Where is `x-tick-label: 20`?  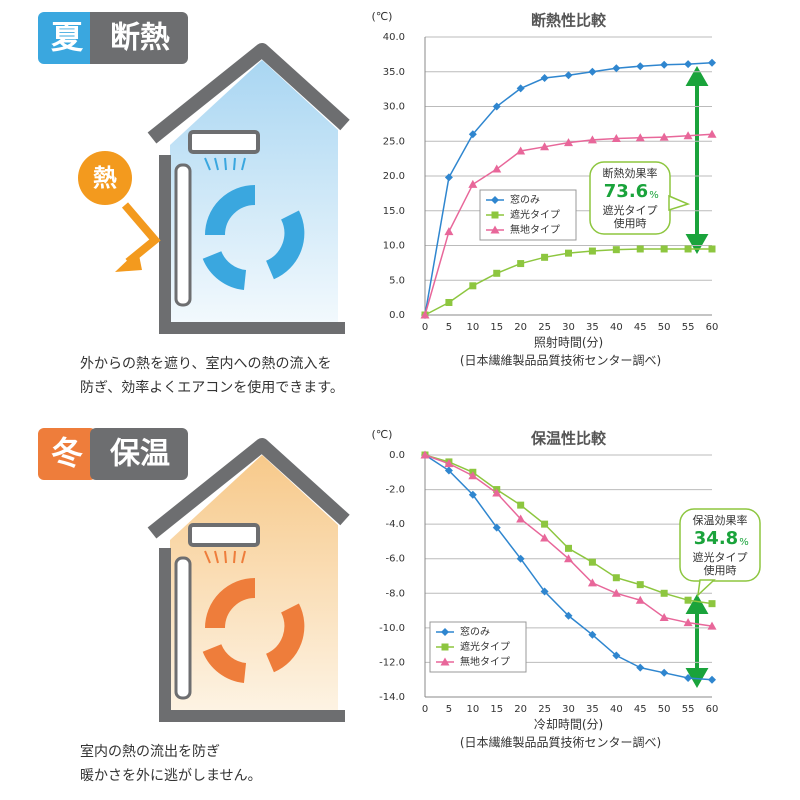 x-tick-label: 20 is located at coordinates (520, 327).